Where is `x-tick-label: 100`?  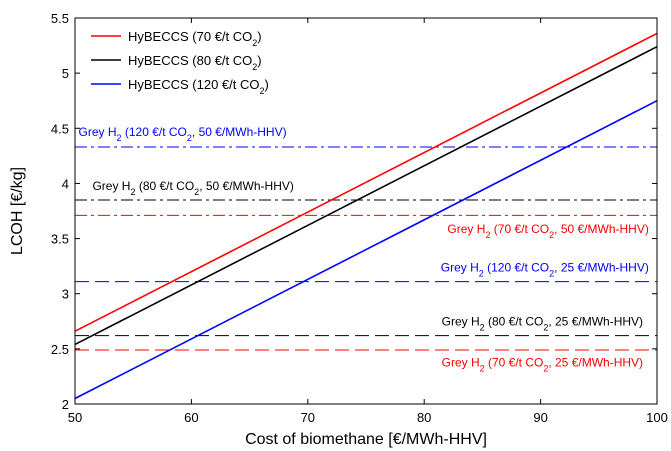 x-tick-label: 100 is located at coordinates (657, 417).